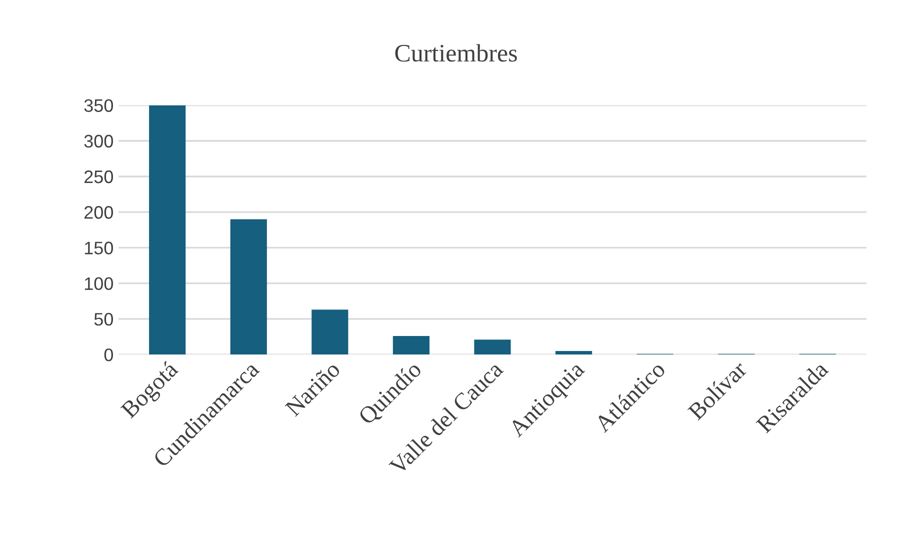 This screenshot has height=554, width=912. I want to click on y-tick-label: 150, so click(98, 248).